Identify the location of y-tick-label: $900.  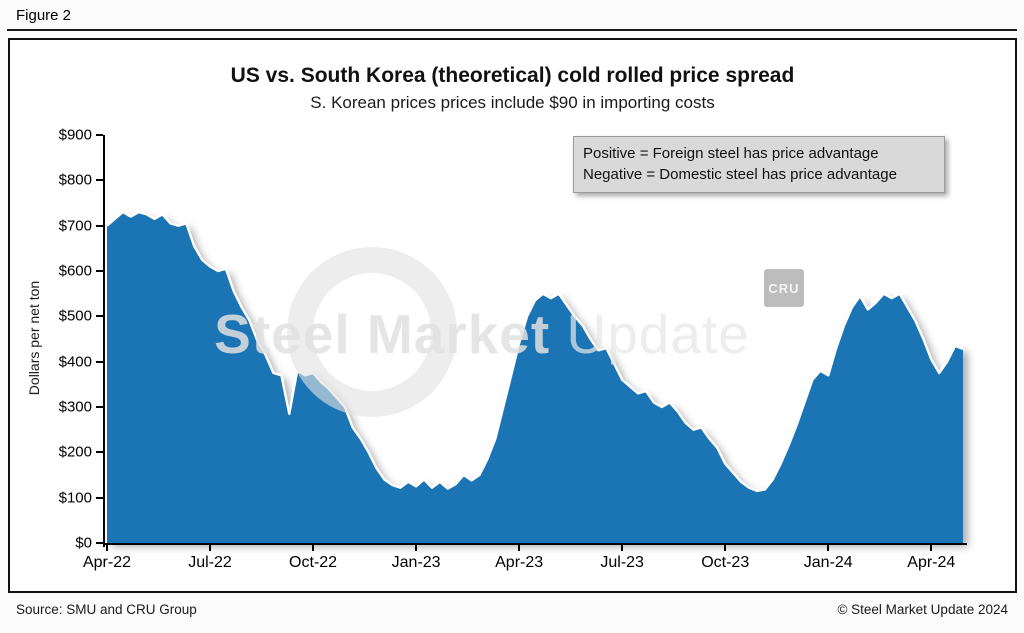
(75, 135).